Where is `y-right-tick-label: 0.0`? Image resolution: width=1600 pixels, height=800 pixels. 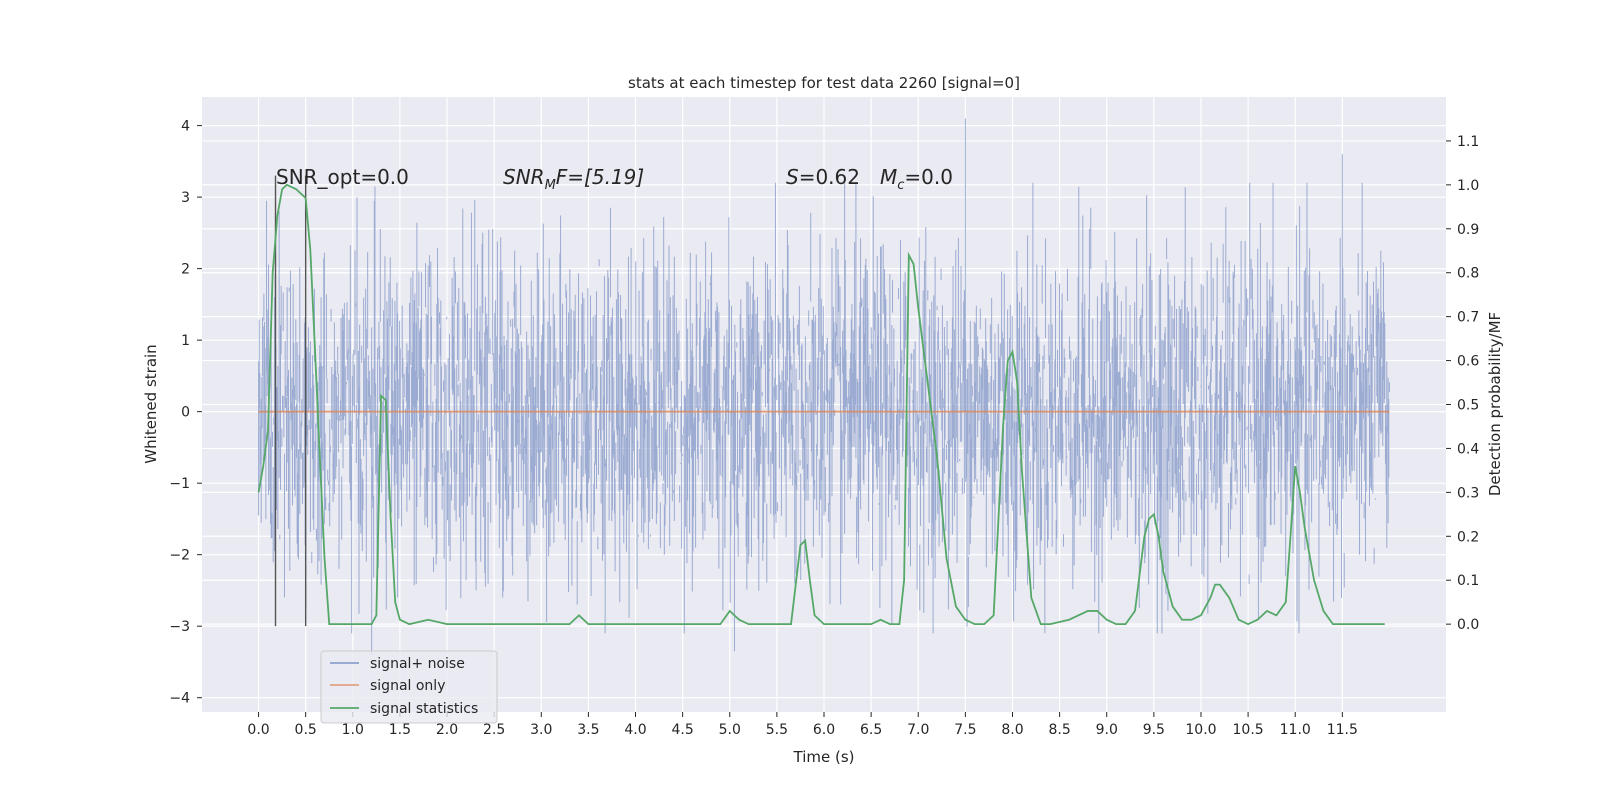 y-right-tick-label: 0.0 is located at coordinates (1468, 625).